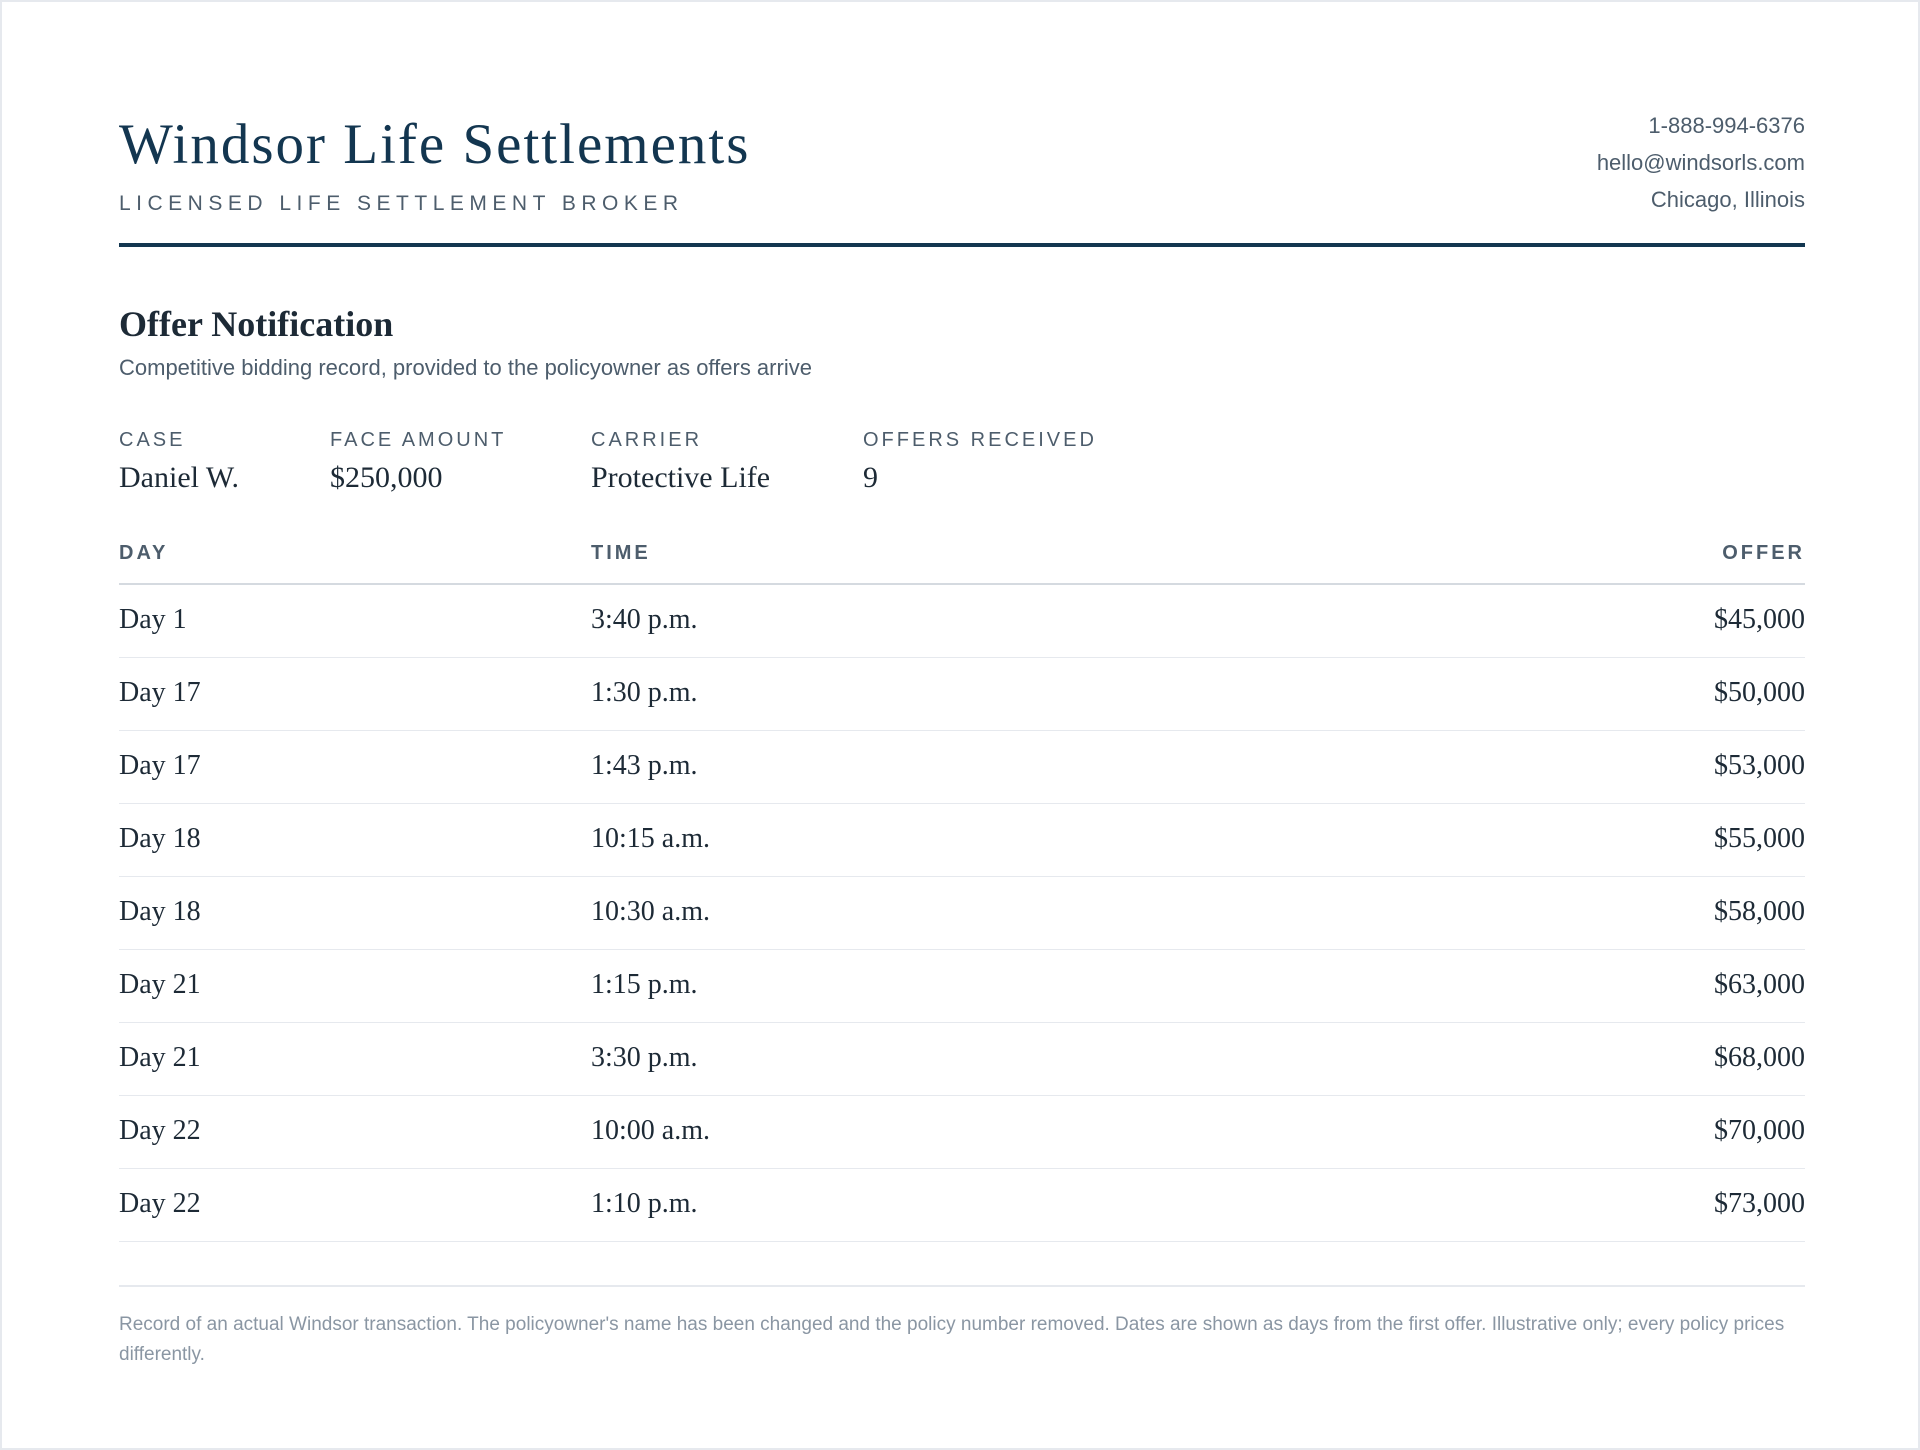 The height and width of the screenshot is (1450, 1920). Describe the element at coordinates (962, 1059) in the screenshot. I see `table-row: Day 21 3:30 p.m. $68,000` at that location.